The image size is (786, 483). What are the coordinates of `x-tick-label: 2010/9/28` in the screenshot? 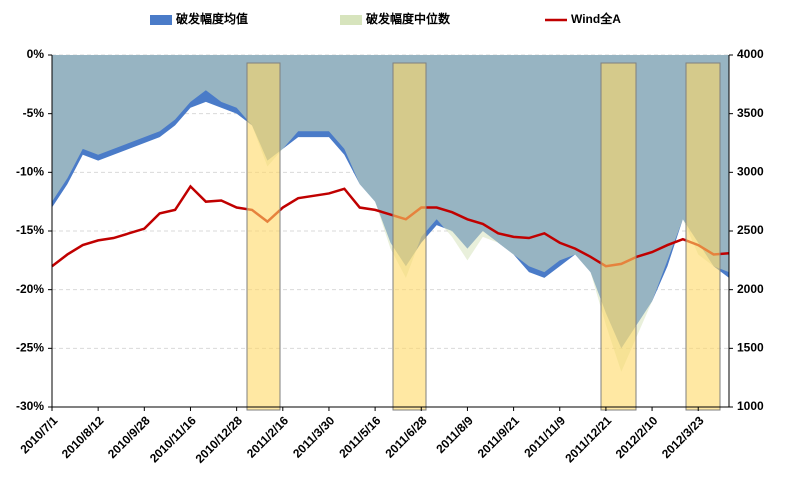 It's located at (129, 437).